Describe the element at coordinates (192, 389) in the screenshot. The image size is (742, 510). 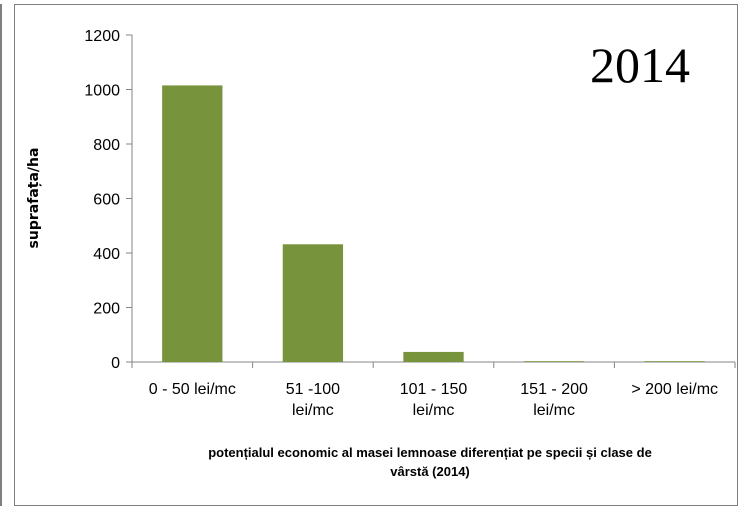
I see `category-label: 0 - 50 lei/mc` at that location.